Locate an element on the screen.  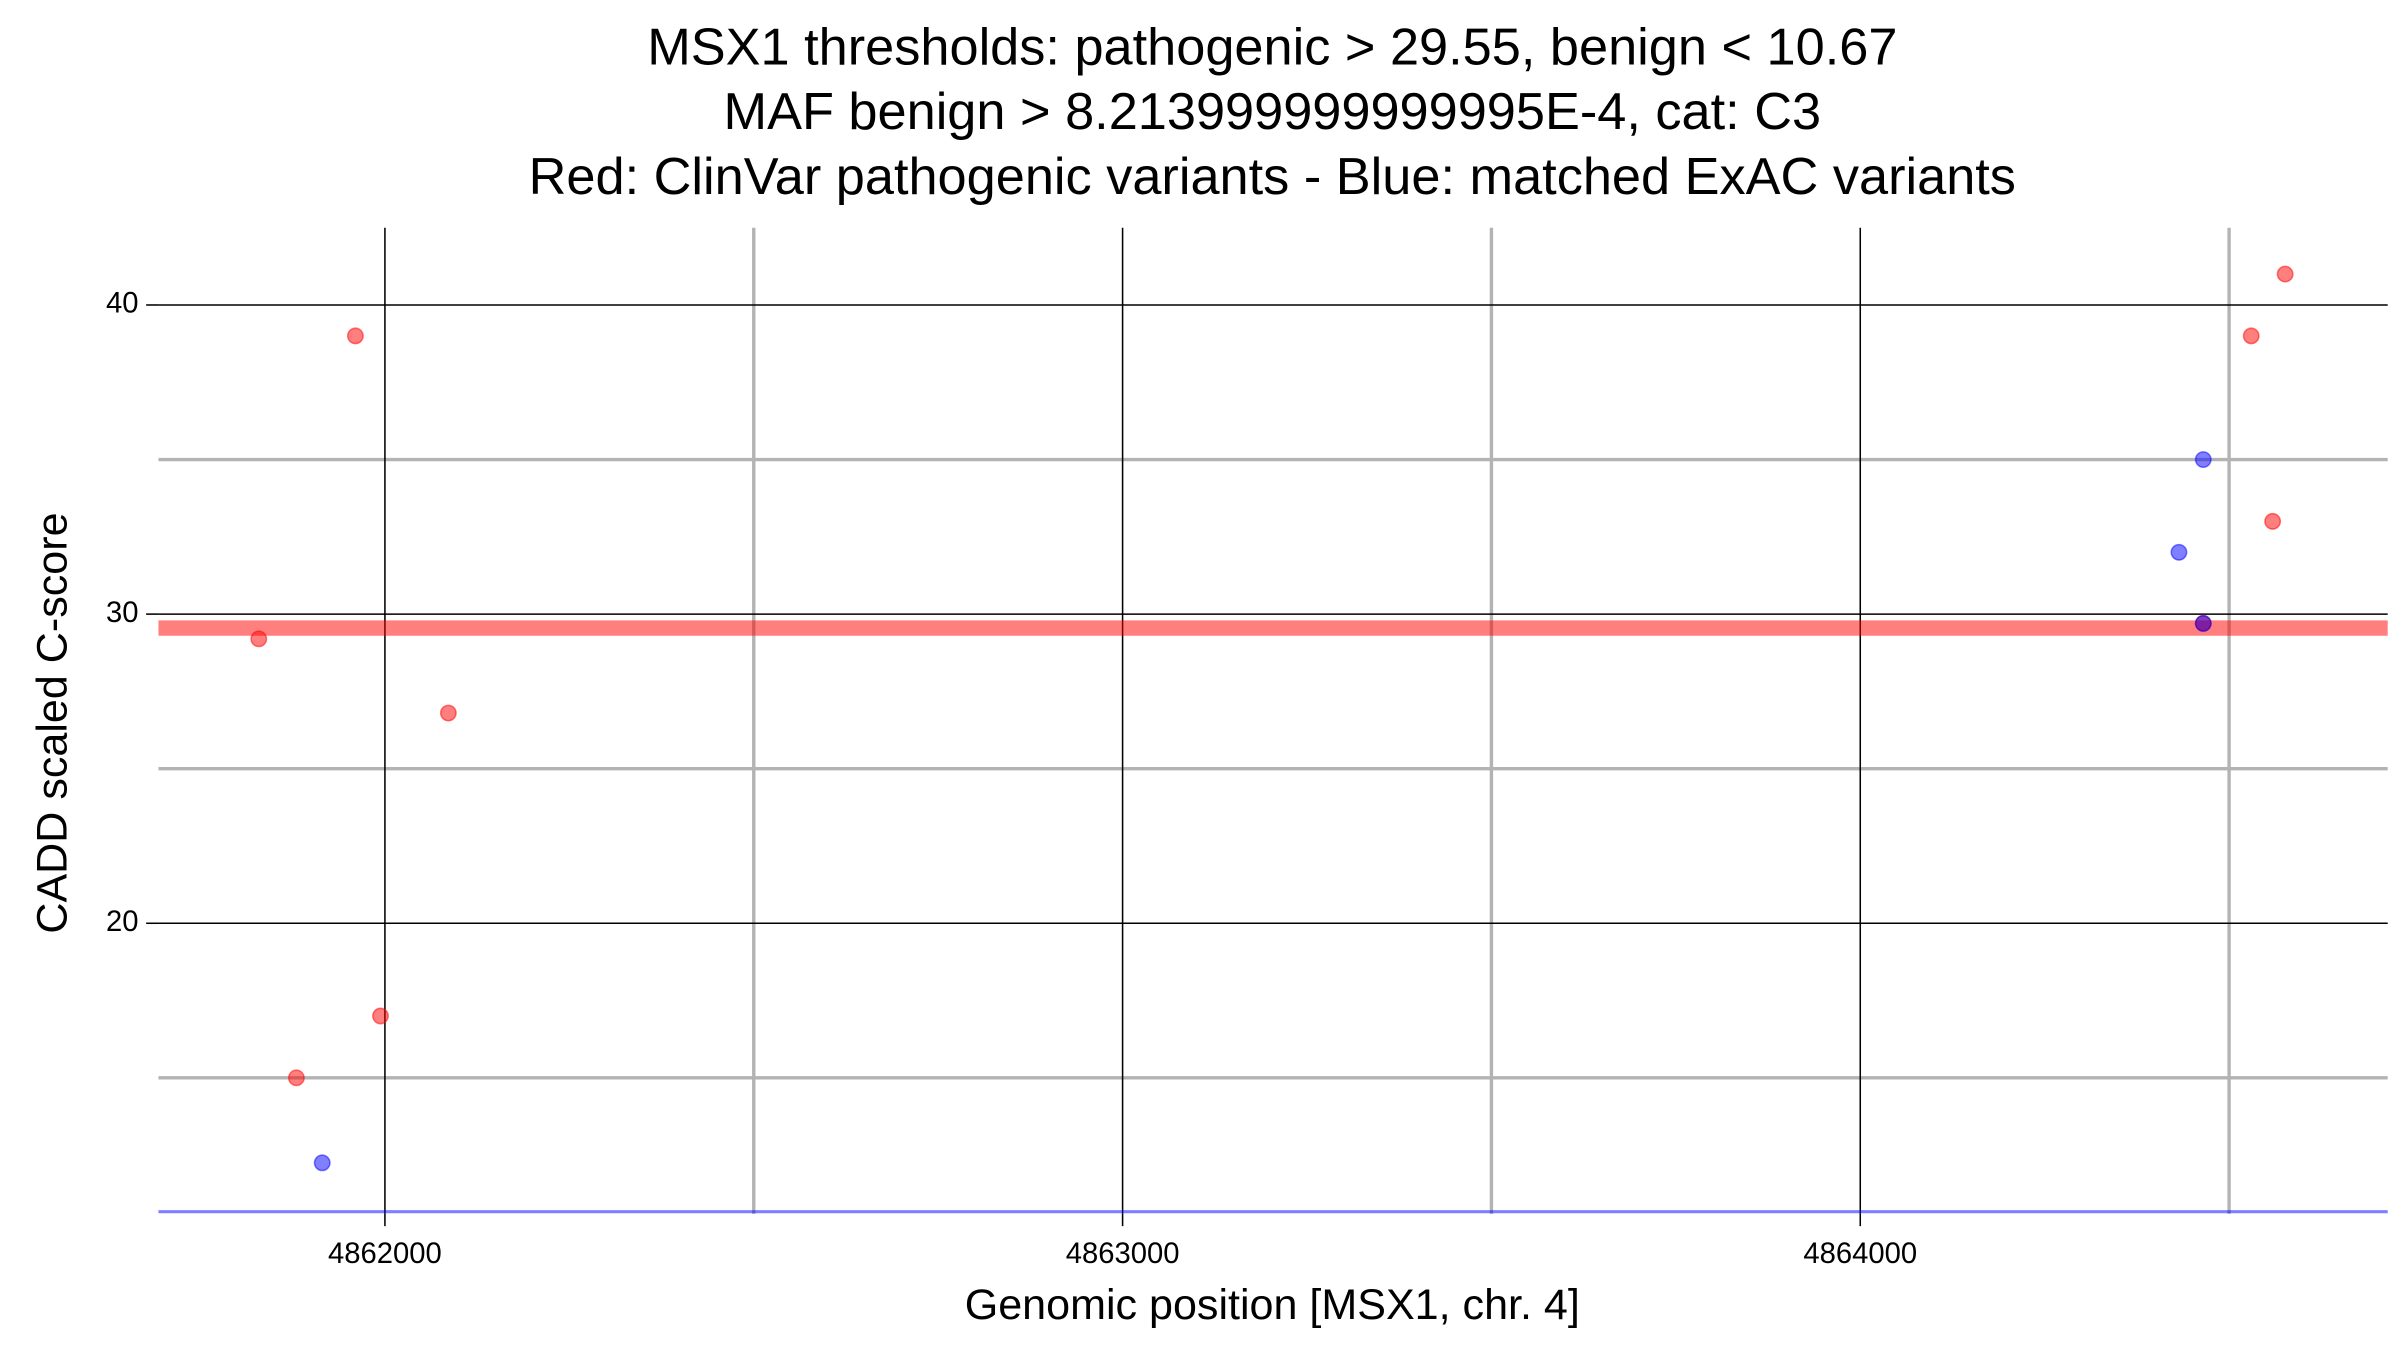
y-axis-label: CADD scaled C-score is located at coordinates (53, 722).